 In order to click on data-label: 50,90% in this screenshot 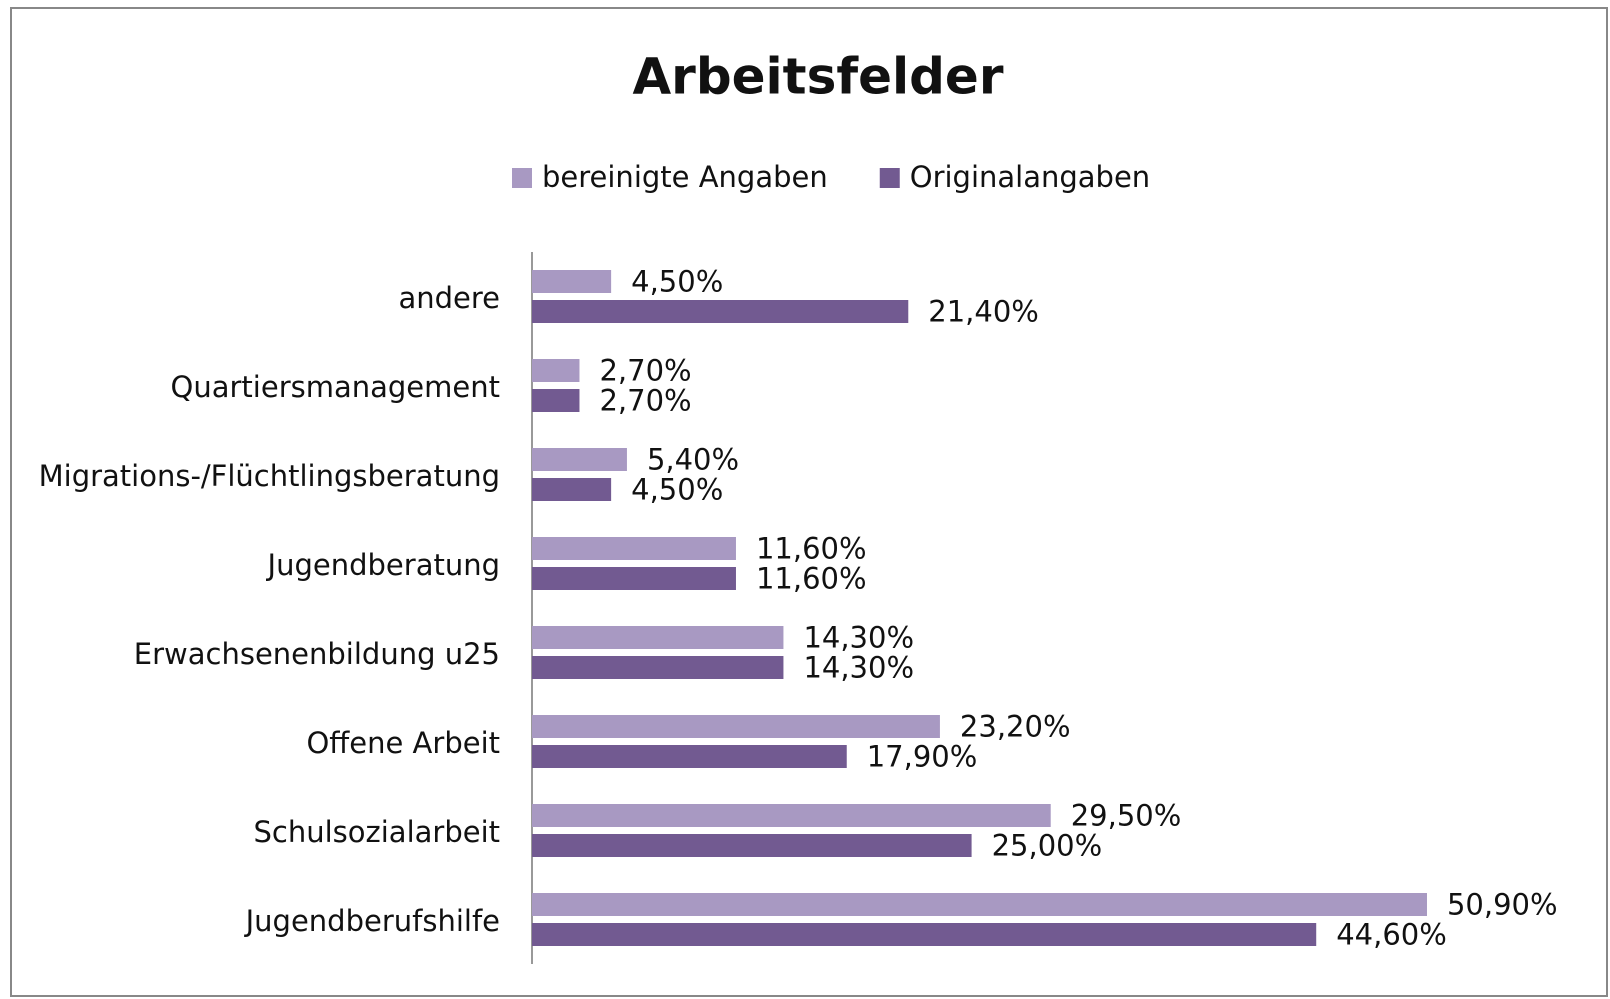, I will do `click(1502, 905)`.